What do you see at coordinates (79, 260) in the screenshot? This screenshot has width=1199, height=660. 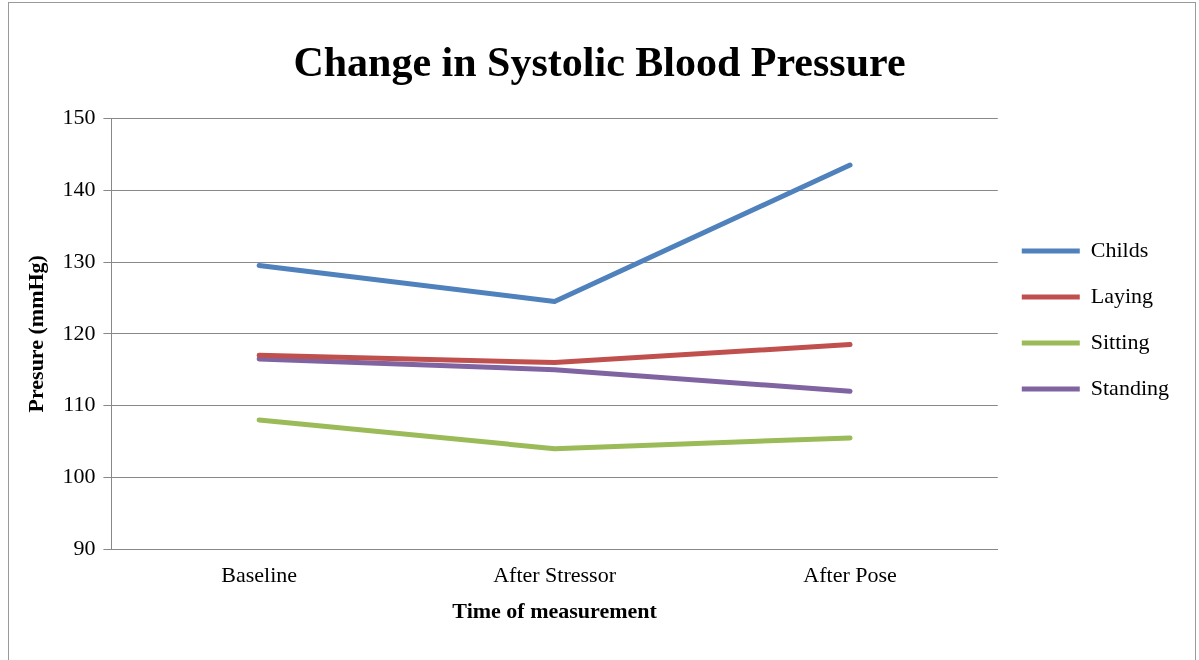 I see `y-tick-label: 130` at bounding box center [79, 260].